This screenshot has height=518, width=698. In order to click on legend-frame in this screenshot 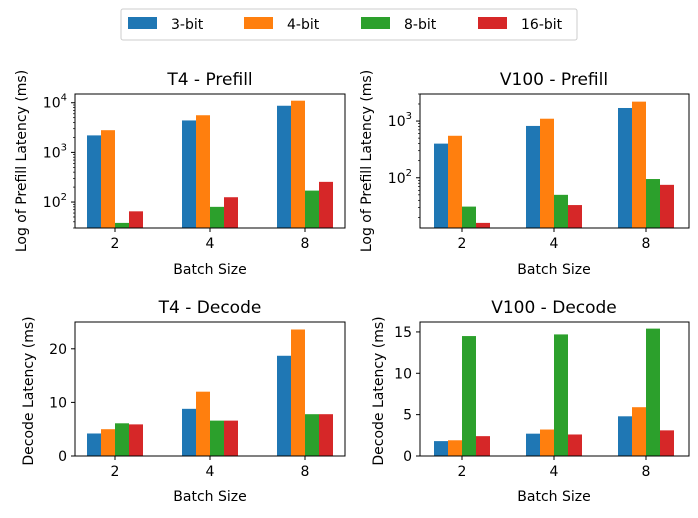, I will do `click(349, 24)`.